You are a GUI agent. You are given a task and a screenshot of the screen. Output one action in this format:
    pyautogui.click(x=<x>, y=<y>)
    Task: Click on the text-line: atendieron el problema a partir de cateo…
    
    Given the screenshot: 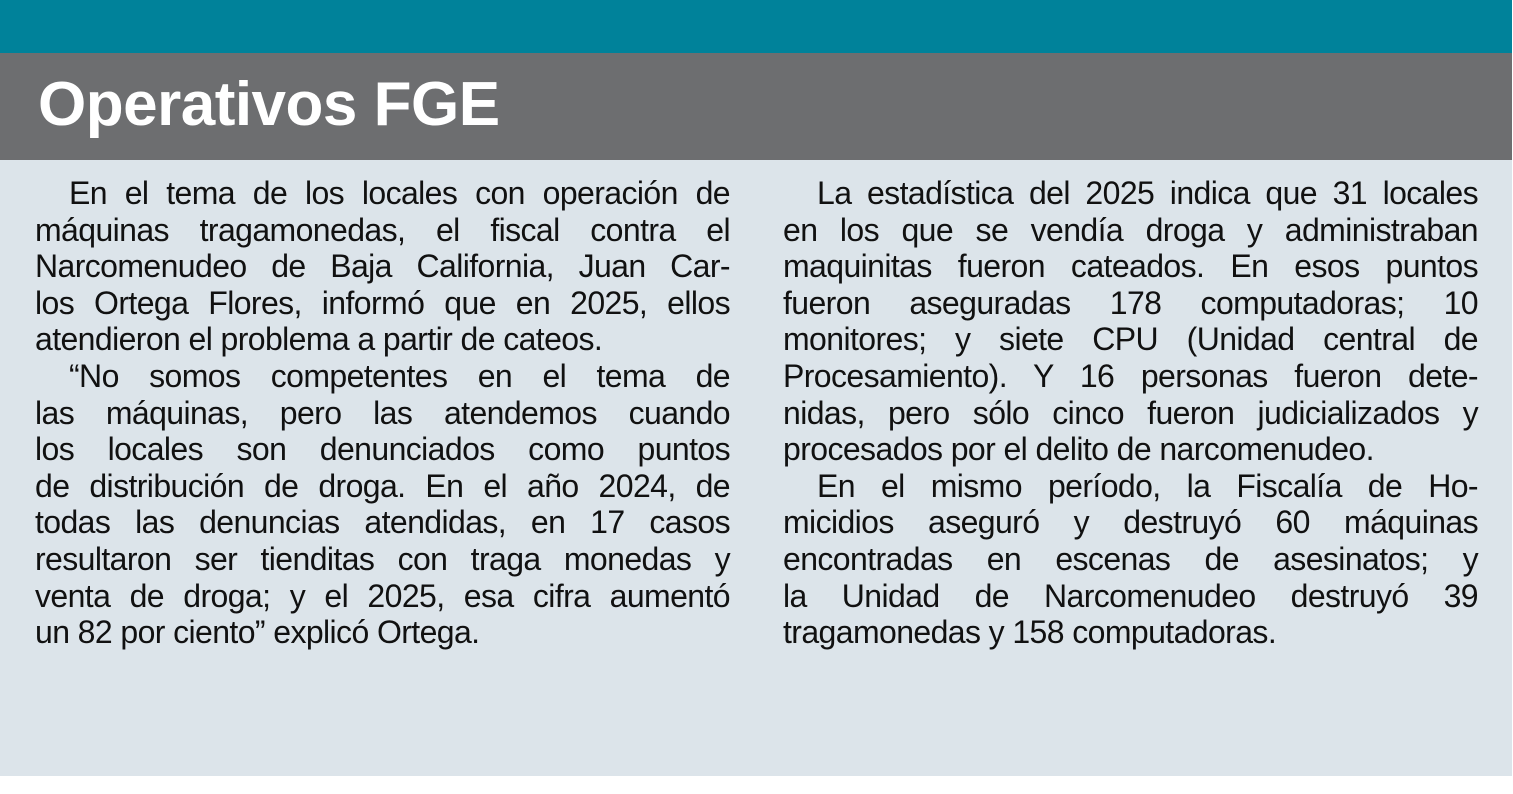 What is the action you would take?
    pyautogui.click(x=319, y=339)
    